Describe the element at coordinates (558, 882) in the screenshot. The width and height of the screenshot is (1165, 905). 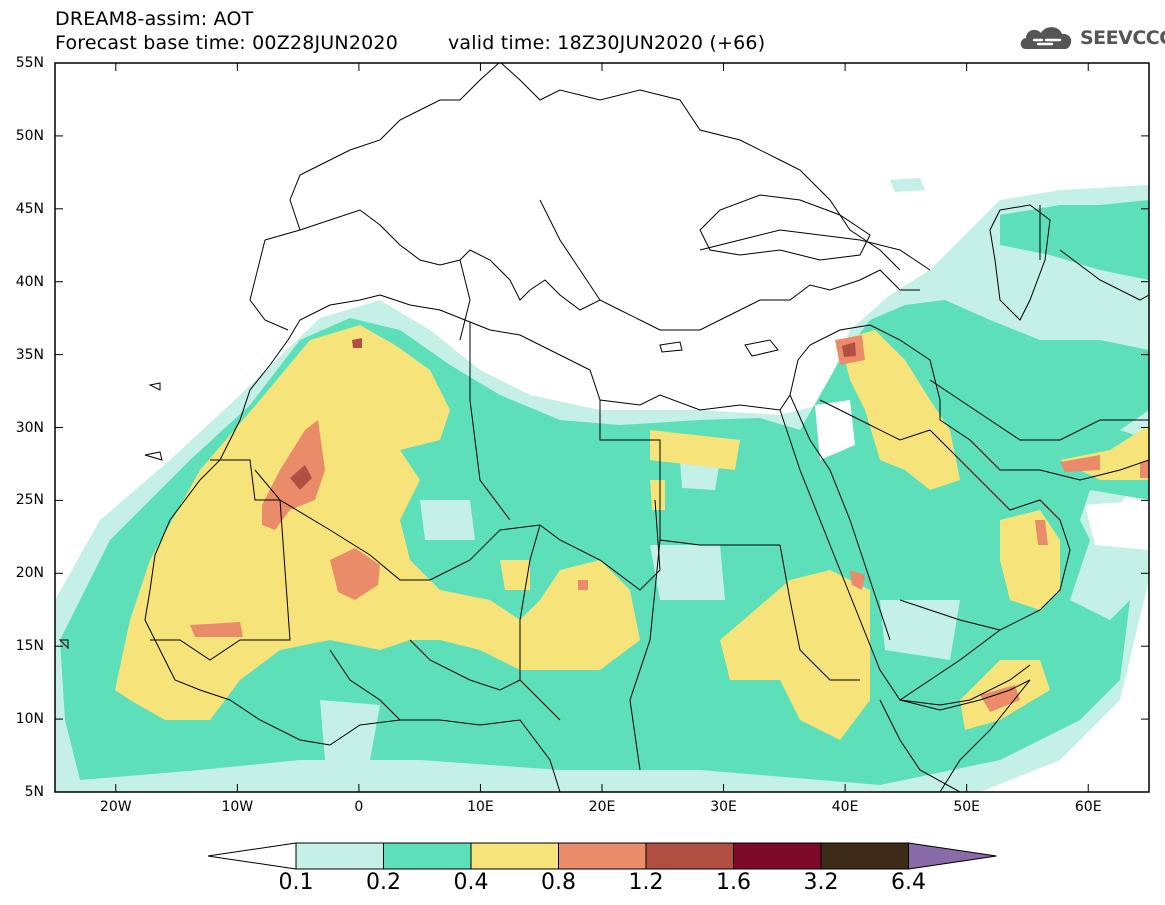
I see `colorbar-label: 0.8` at that location.